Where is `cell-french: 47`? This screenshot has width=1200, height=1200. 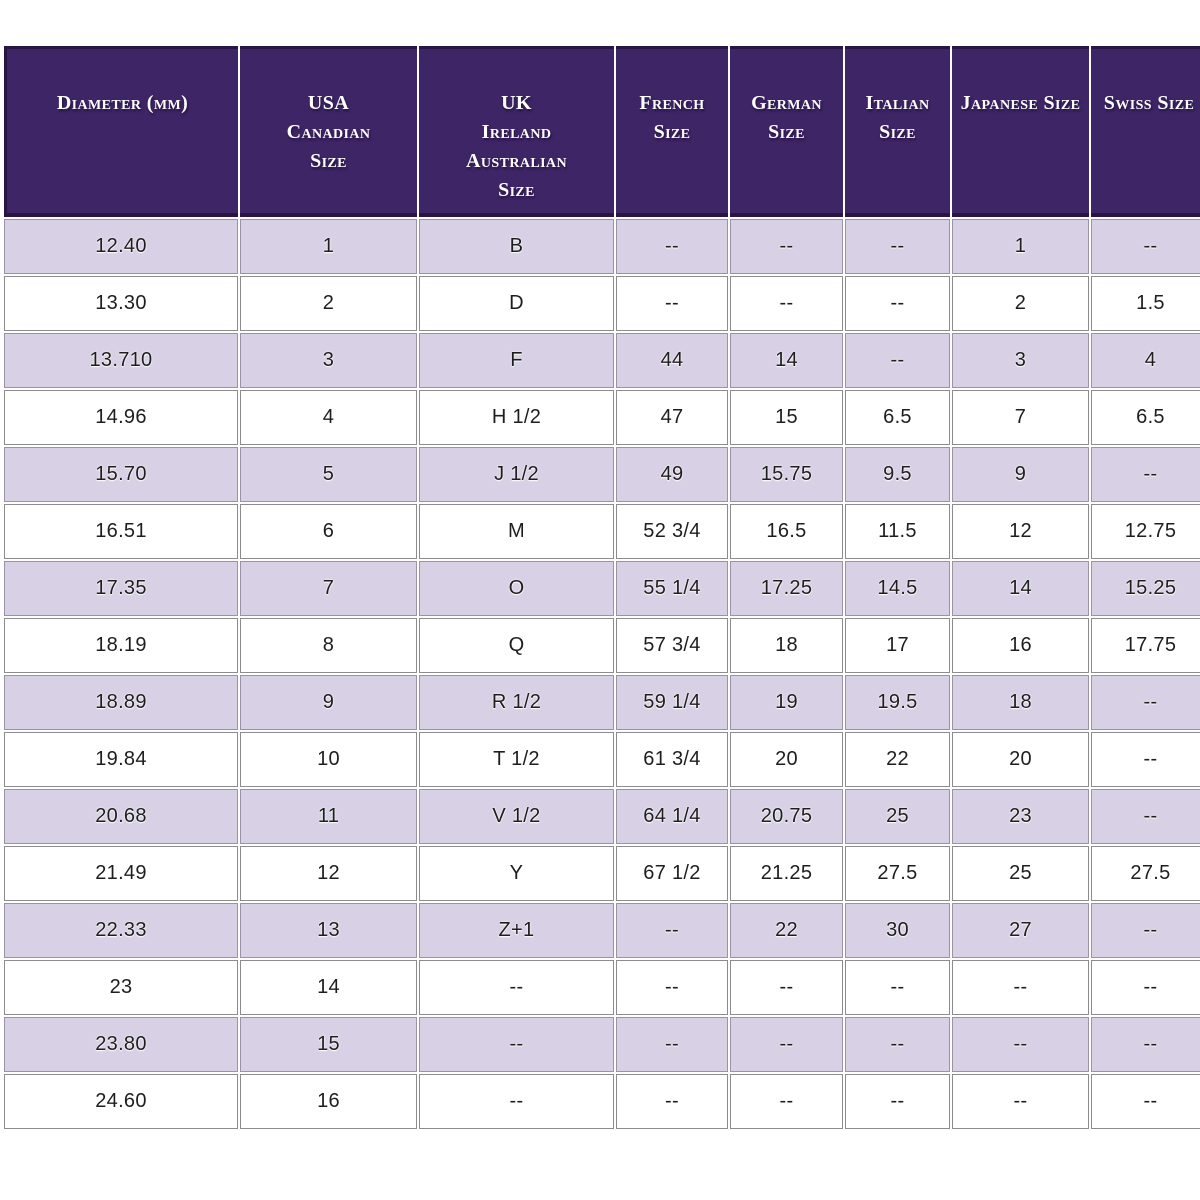 cell-french: 47 is located at coordinates (672, 417).